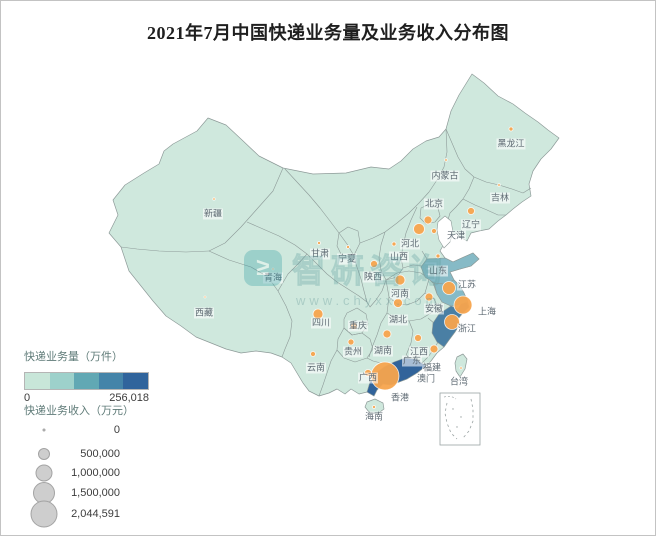 This screenshot has height=536, width=656. Describe the element at coordinates (318, 314) in the screenshot. I see `revenue-bubble-四川` at that location.